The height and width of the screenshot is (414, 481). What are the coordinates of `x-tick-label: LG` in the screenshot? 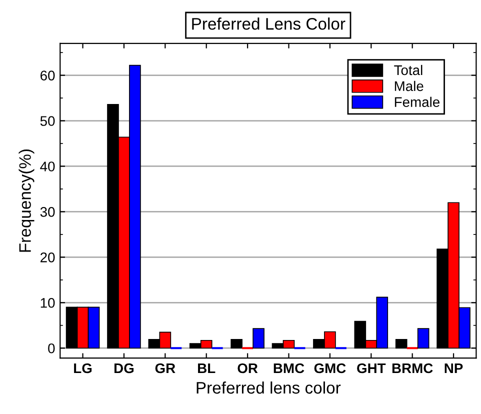 It's located at (83, 368).